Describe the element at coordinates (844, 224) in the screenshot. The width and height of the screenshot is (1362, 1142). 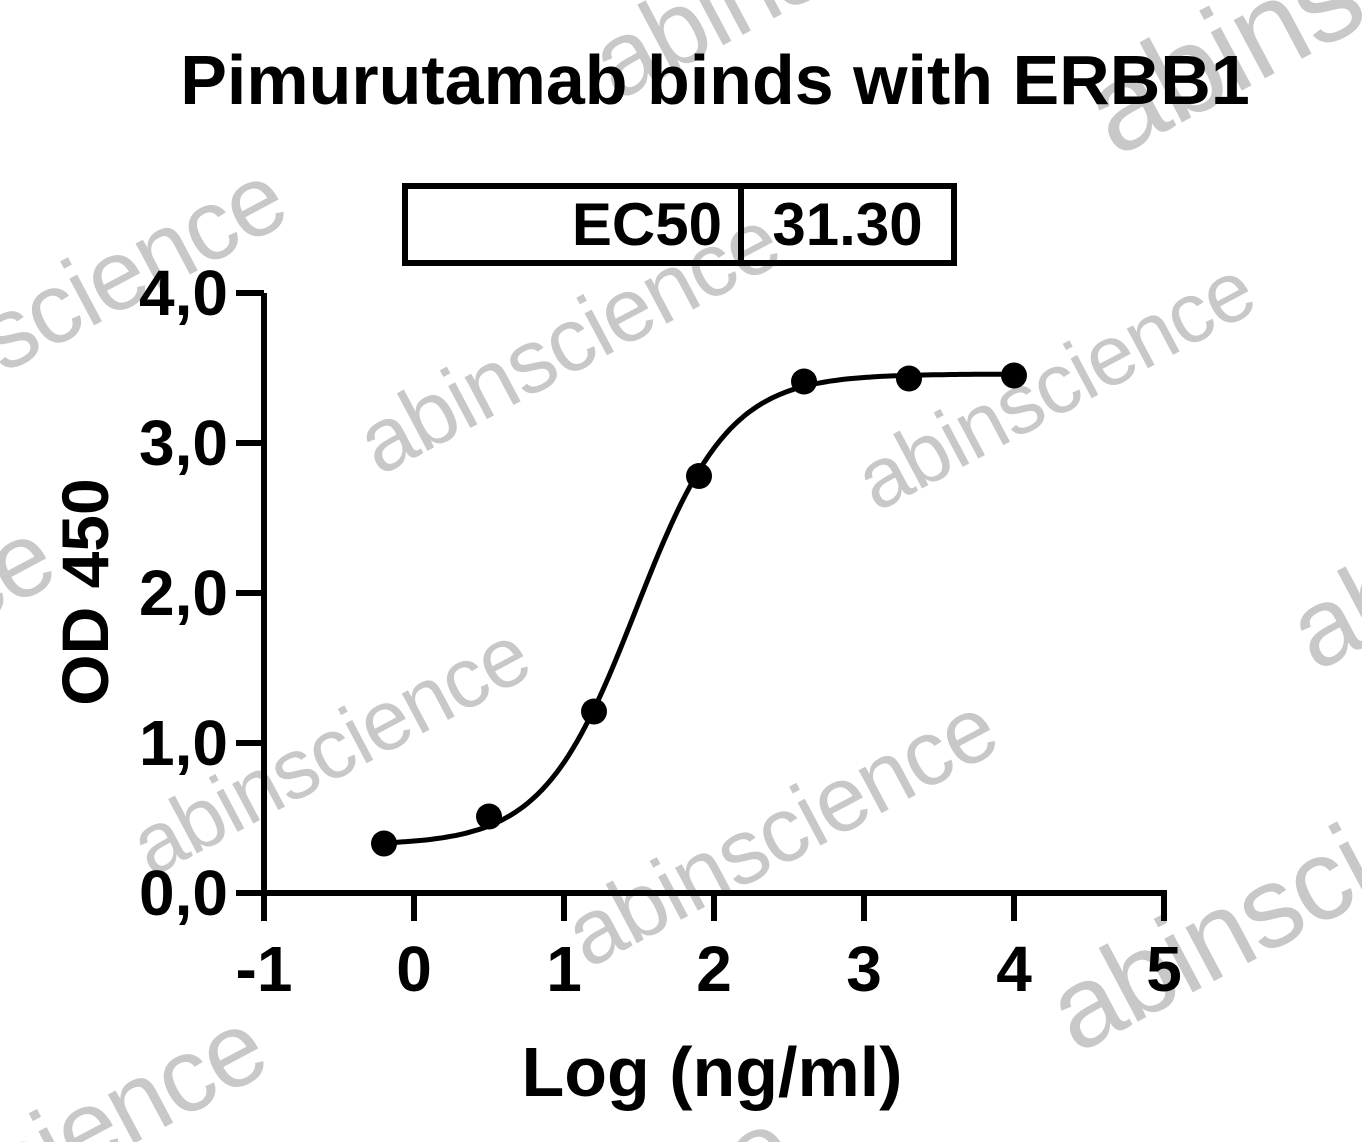
I see `ec50-value-cell: 31.30` at that location.